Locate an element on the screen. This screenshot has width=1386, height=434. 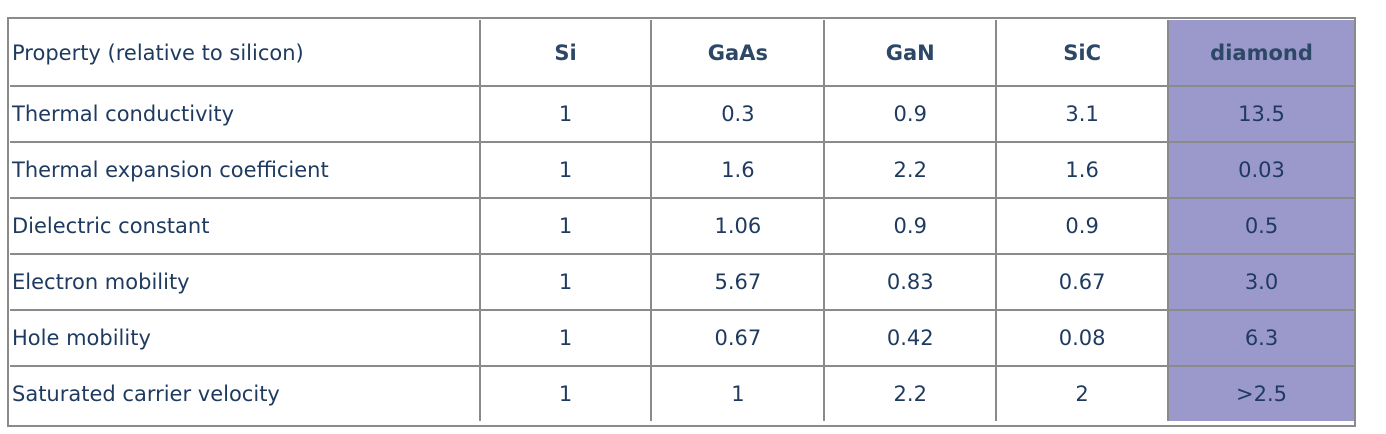
value-diamond: >2.5 is located at coordinates (1261, 394).